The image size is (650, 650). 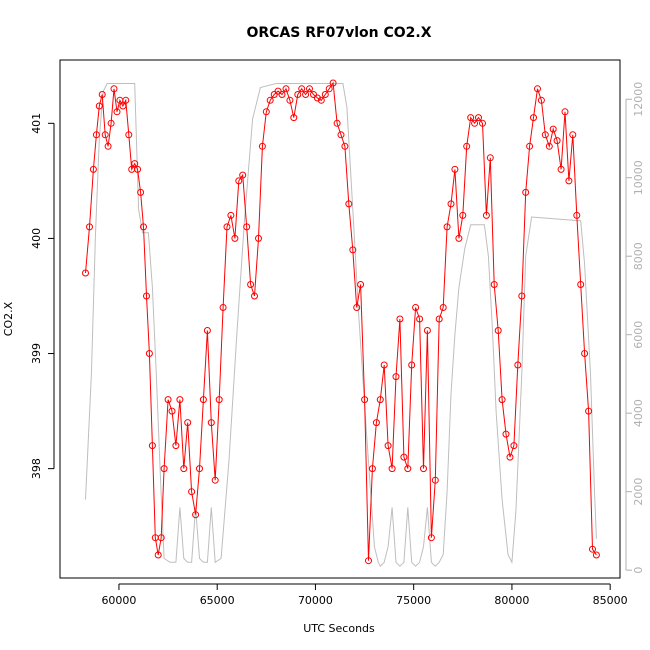 What do you see at coordinates (36, 468) in the screenshot?
I see `y-tick-label: 398` at bounding box center [36, 468].